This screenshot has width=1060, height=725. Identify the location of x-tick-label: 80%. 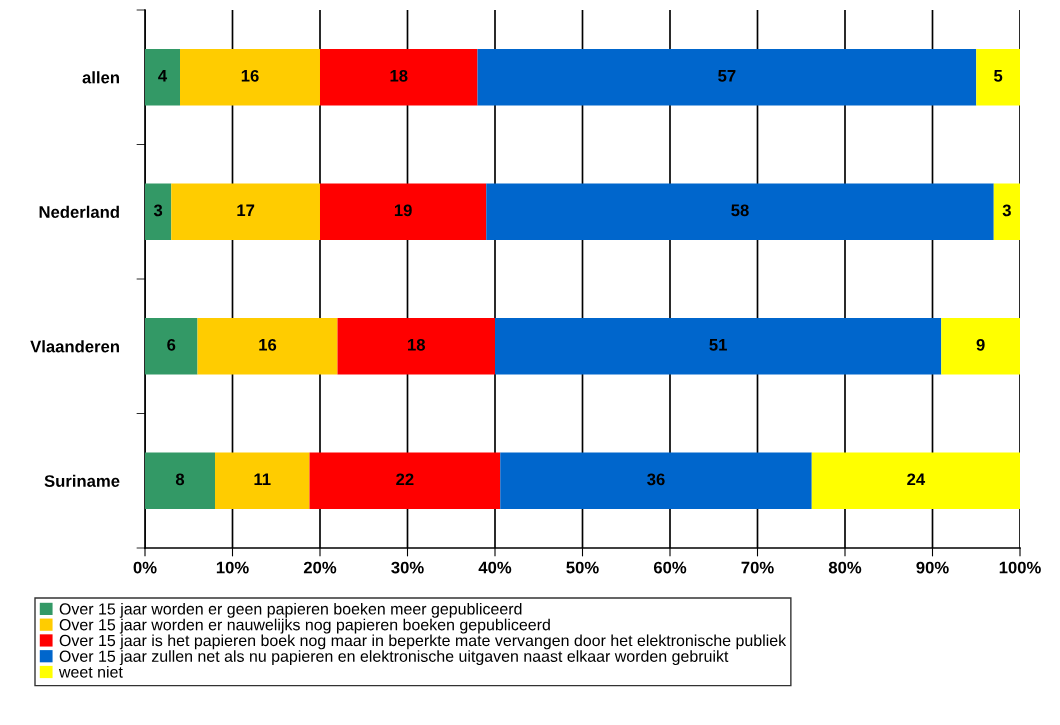
(845, 567).